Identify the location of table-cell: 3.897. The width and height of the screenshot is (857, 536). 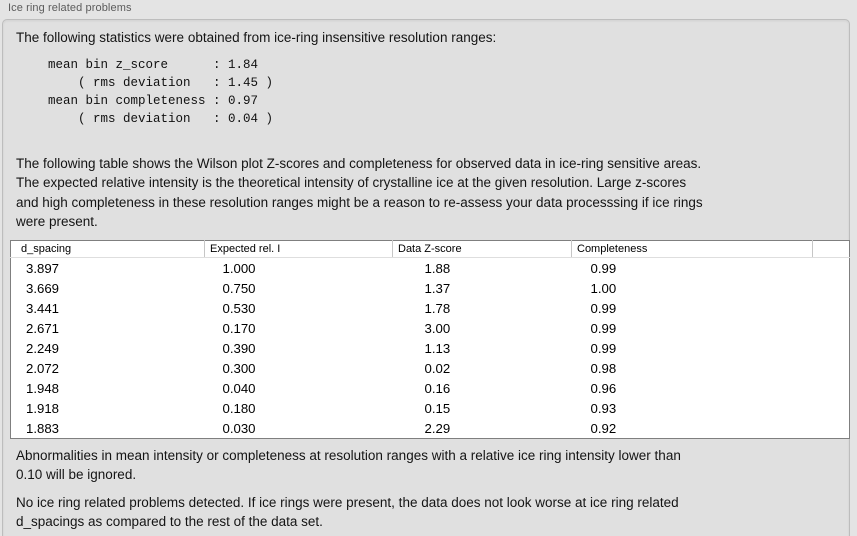
(43, 268).